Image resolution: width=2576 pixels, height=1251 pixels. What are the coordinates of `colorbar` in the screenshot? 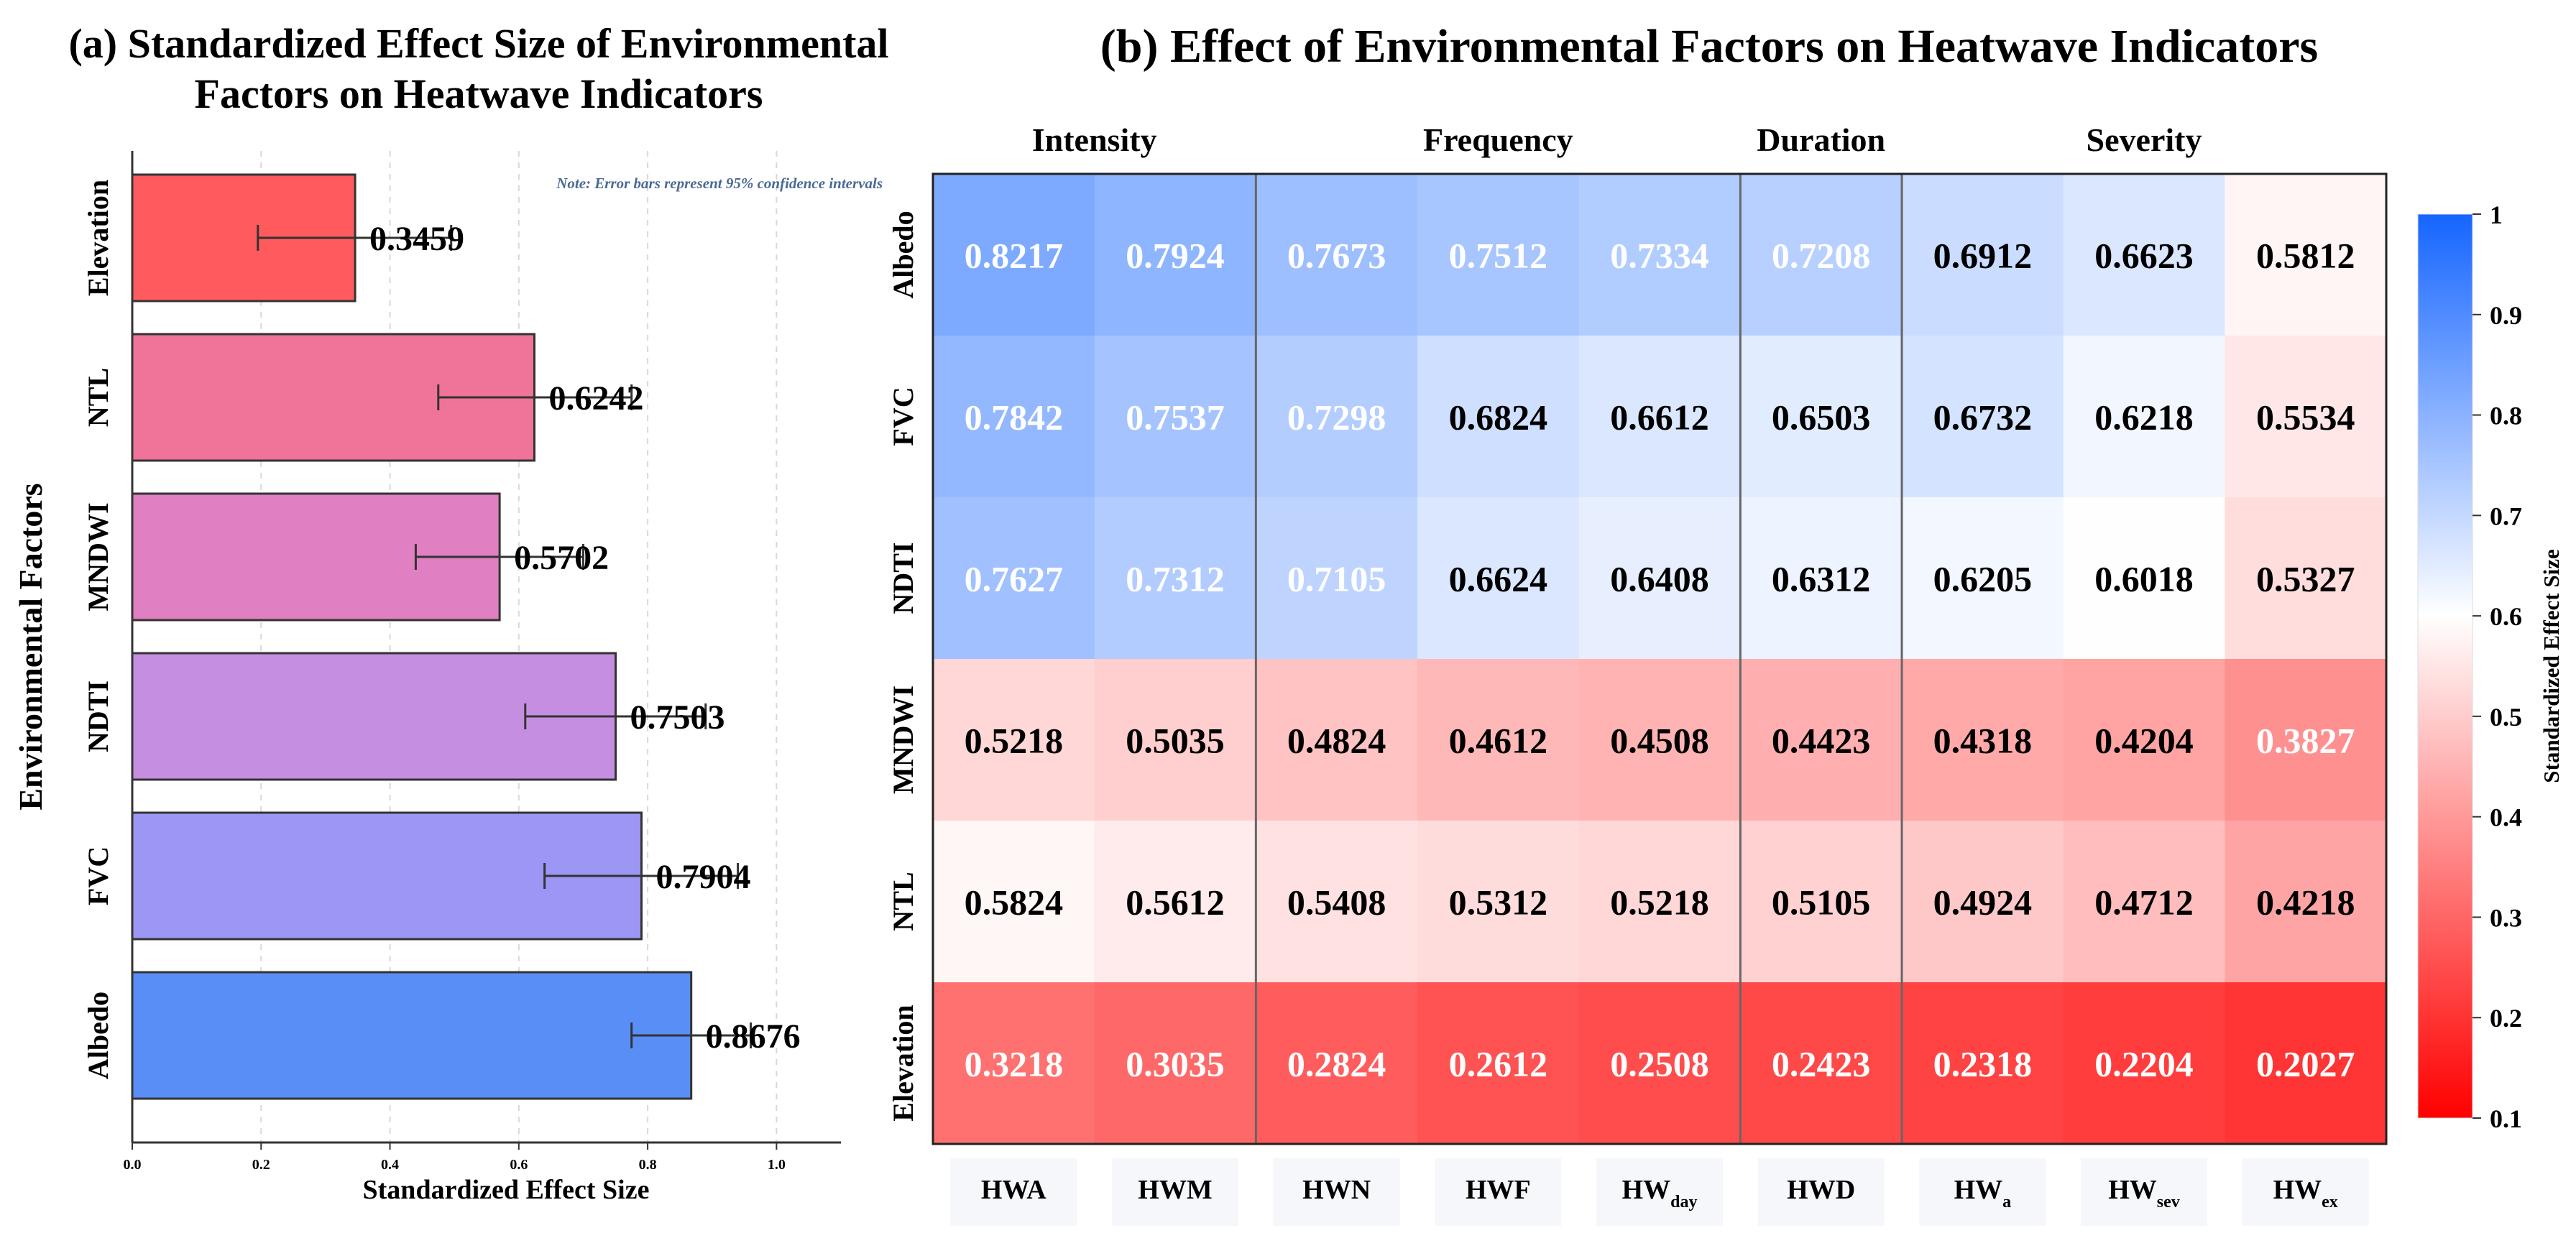 It's located at (2445, 666).